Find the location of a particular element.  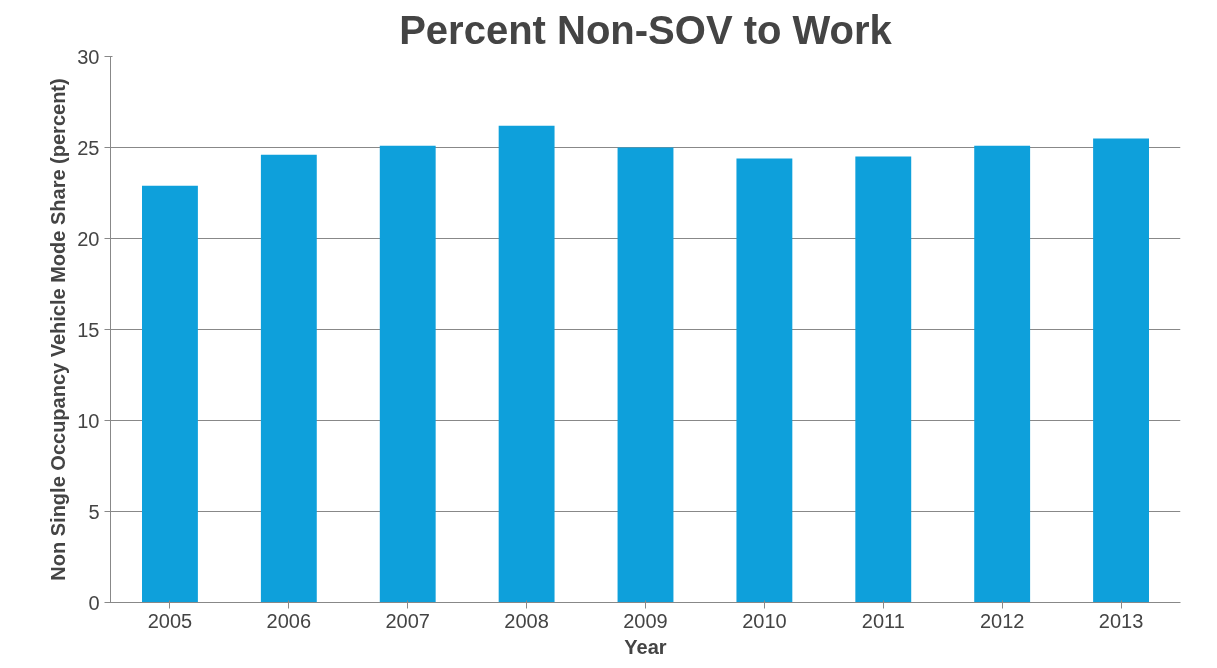

y-tick-label: 10 is located at coordinates (88, 420).